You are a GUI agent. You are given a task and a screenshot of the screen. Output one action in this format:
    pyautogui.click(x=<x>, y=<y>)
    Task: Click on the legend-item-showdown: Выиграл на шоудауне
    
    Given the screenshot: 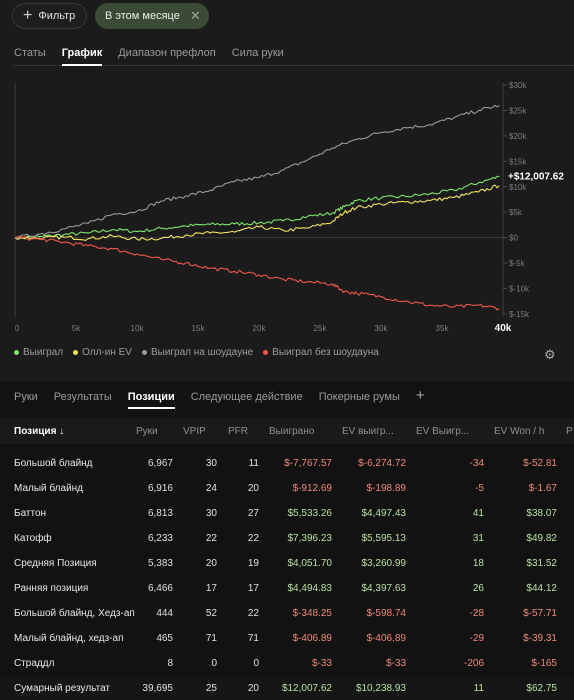 What is the action you would take?
    pyautogui.click(x=197, y=355)
    